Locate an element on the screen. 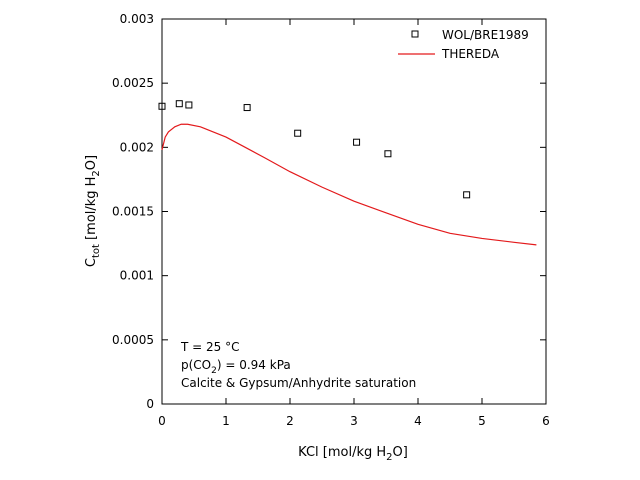 The height and width of the screenshot is (480, 640). y-axis-title: Ctot [mol/kg H2O] is located at coordinates (93, 211).